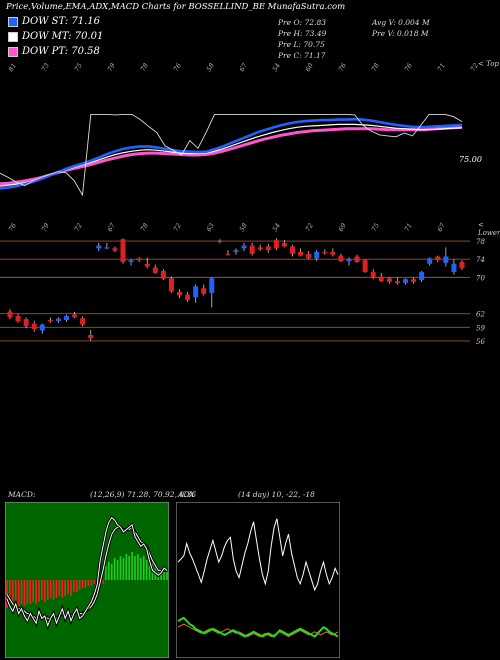 The height and width of the screenshot is (660, 500). Describe the element at coordinates (78, 67) in the screenshot. I see `top-number-label: 75` at that location.